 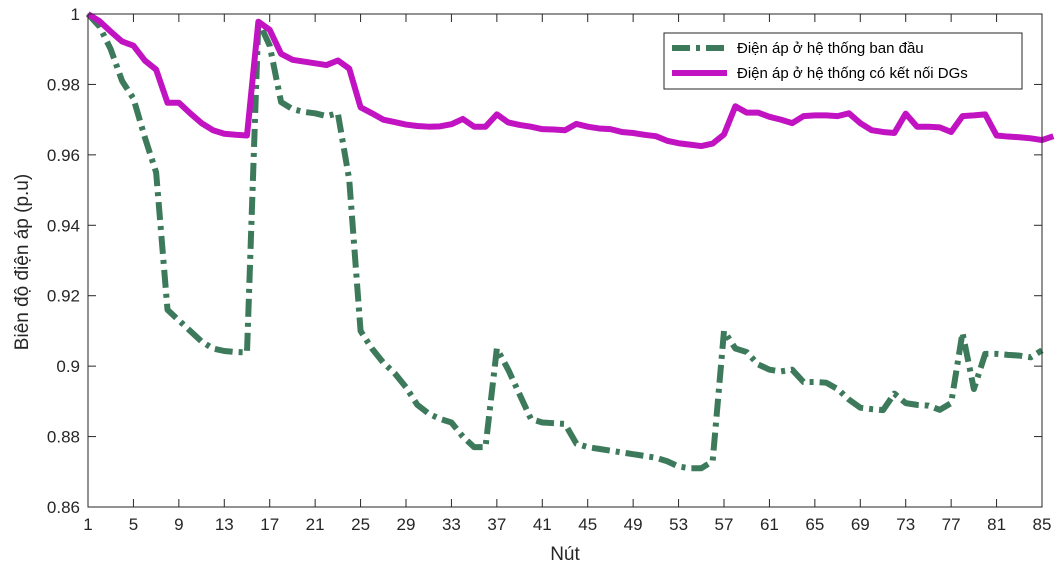 I want to click on x-tick-label: 13, so click(x=224, y=524).